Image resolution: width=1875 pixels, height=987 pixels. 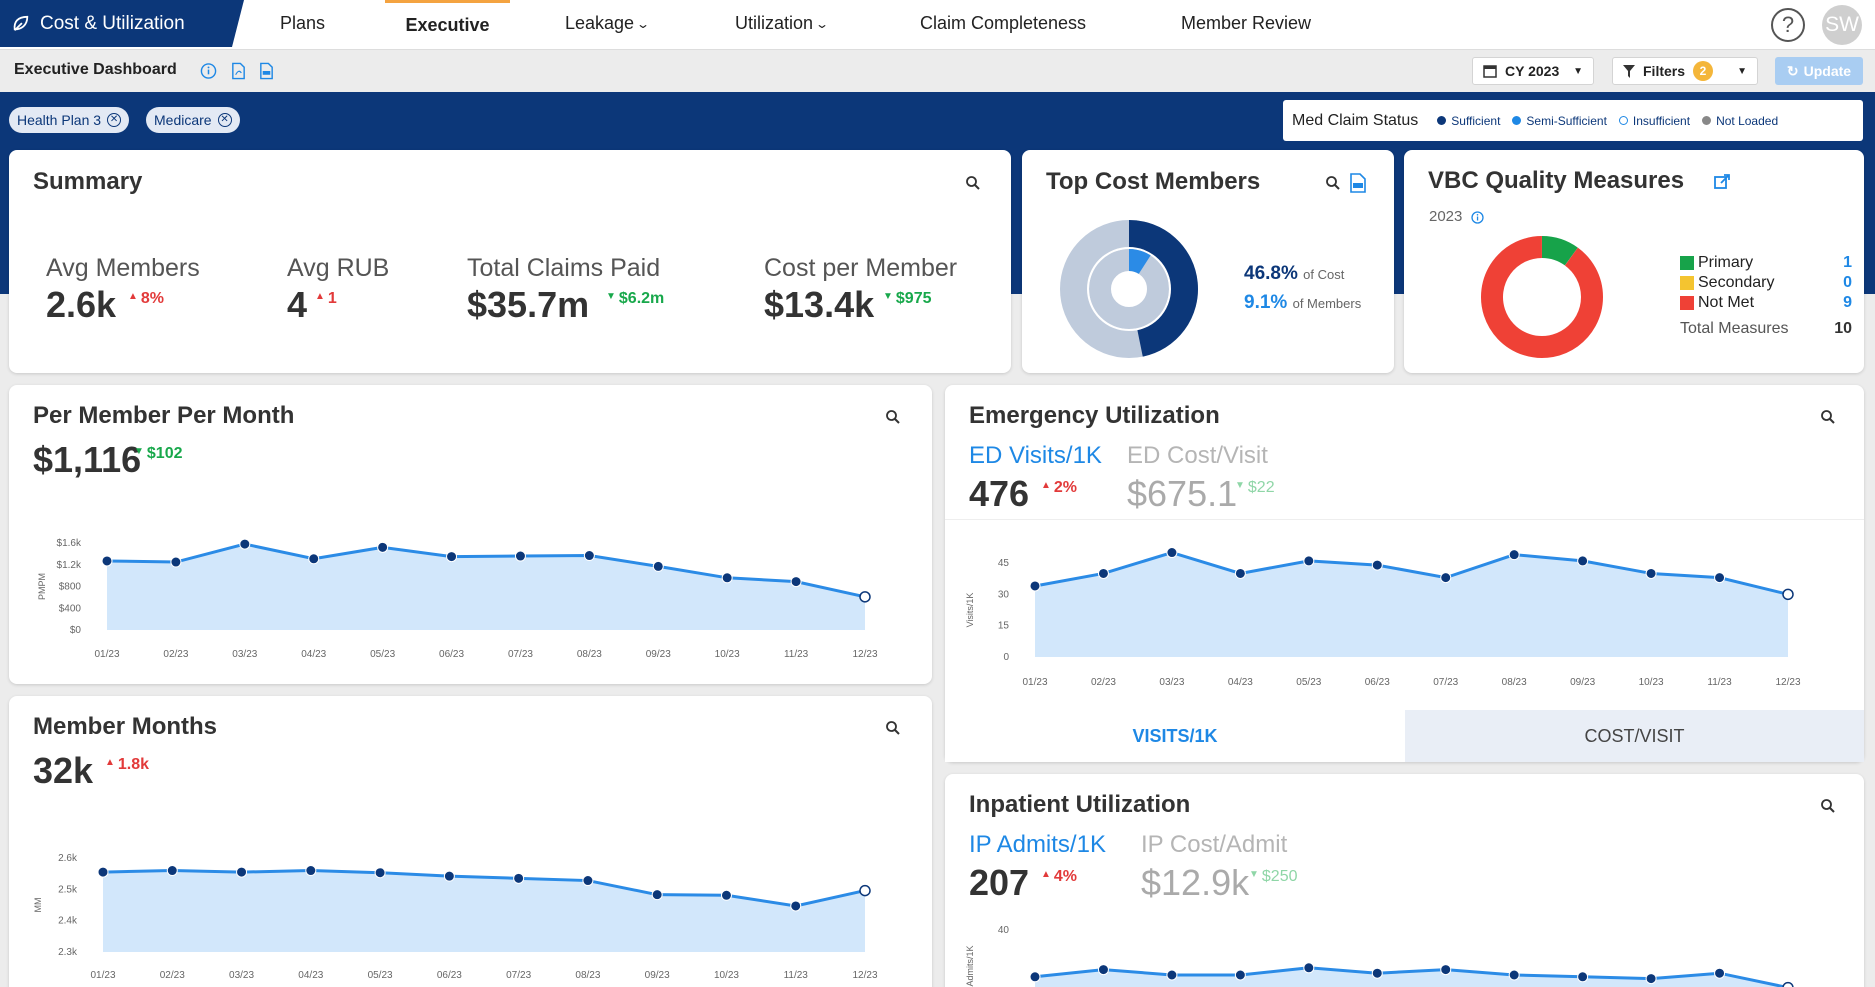 What do you see at coordinates (1842, 25) in the screenshot?
I see `avatar: SW` at bounding box center [1842, 25].